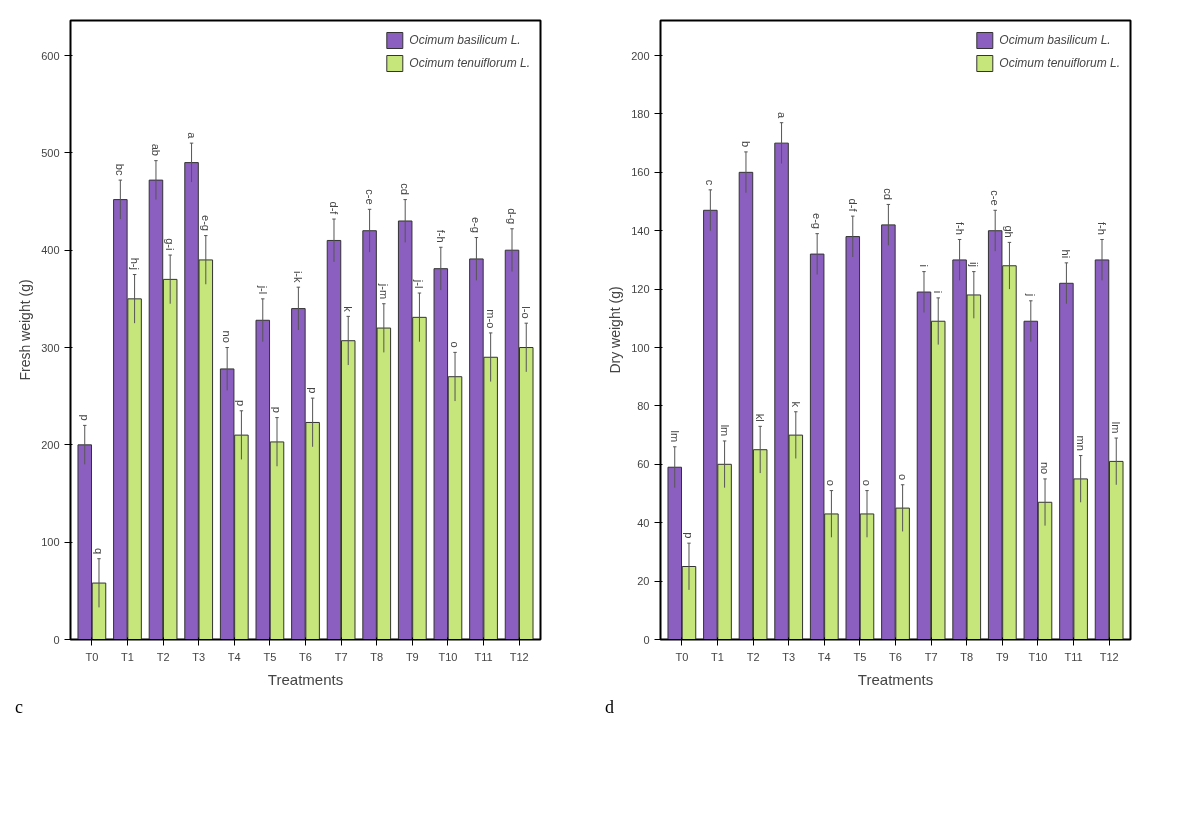 This screenshot has width=1180, height=816. Describe the element at coordinates (50, 152) in the screenshot. I see `y-tick-label: 500` at that location.